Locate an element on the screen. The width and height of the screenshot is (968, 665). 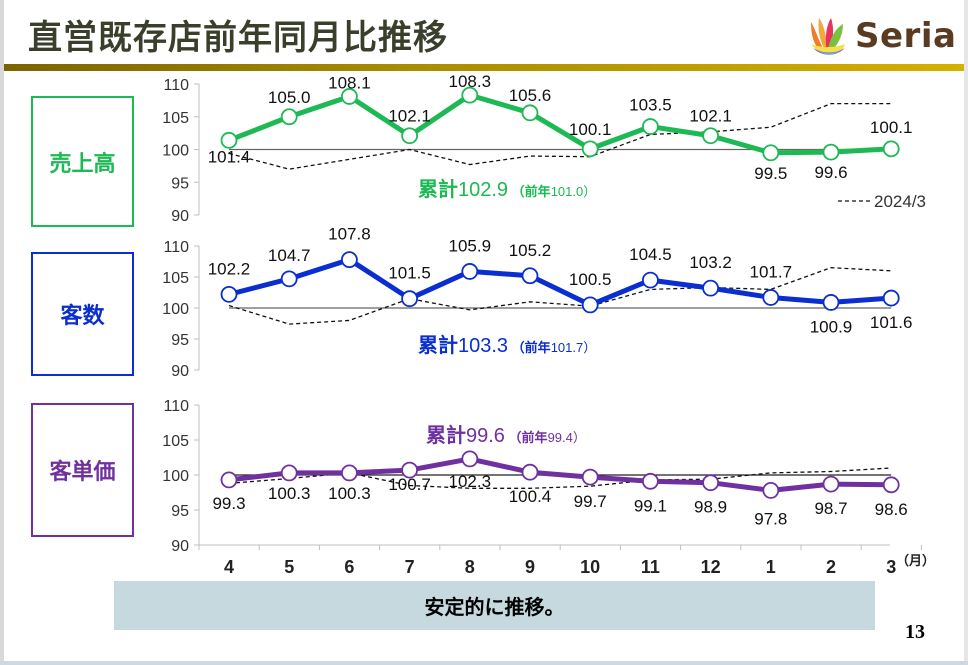
label-box-sales: 売上高 is located at coordinates (82, 161).